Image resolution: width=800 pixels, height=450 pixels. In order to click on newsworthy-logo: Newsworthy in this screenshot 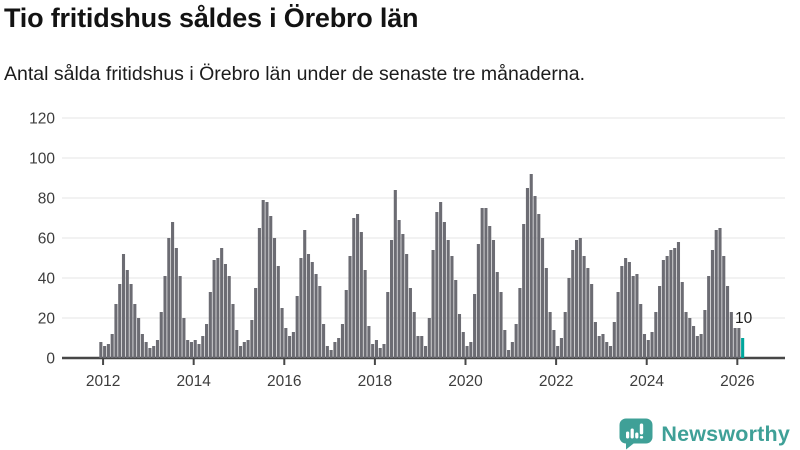, I will do `click(704, 434)`.